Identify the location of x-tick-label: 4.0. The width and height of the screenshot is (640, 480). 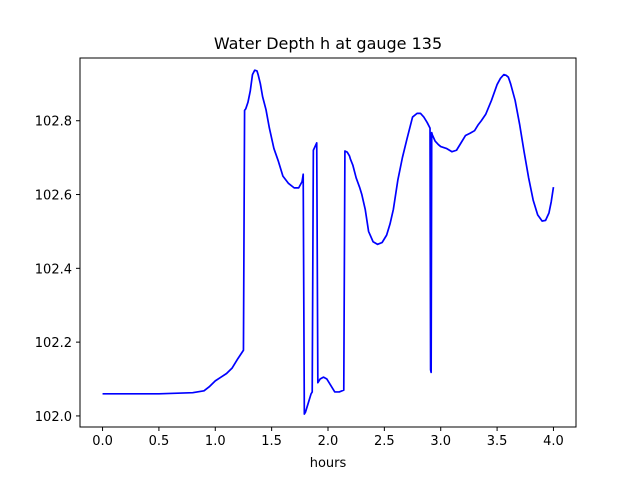
(553, 441).